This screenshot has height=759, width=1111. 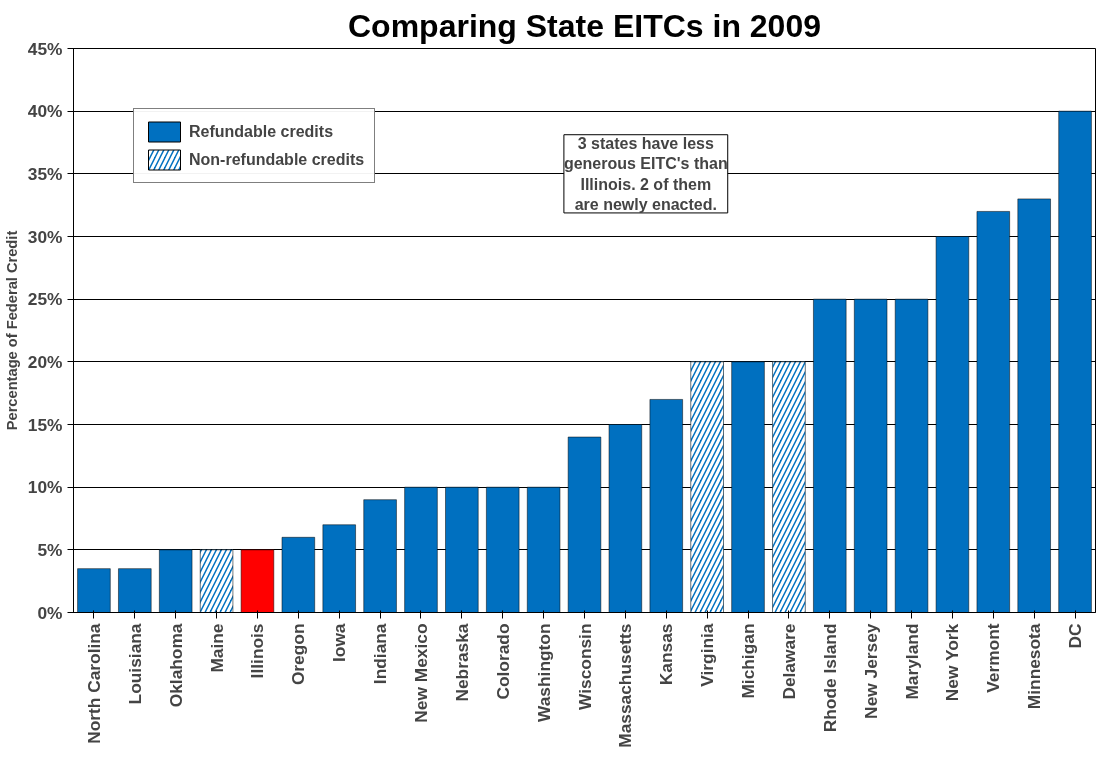 What do you see at coordinates (45, 299) in the screenshot?
I see `y-tick-label: 25%` at bounding box center [45, 299].